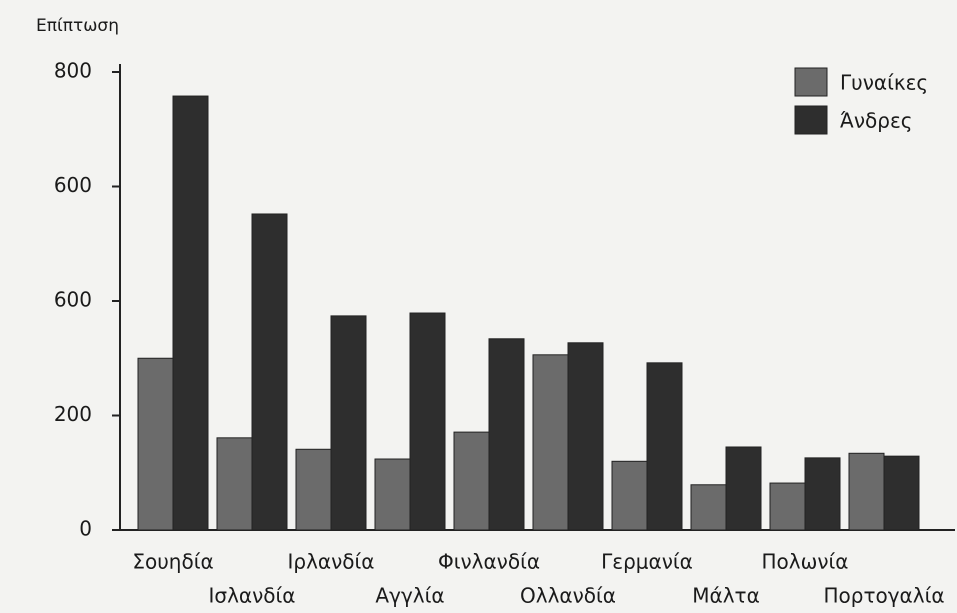 This screenshot has height=613, width=957. I want to click on y-axis-label: Επίπτωση, so click(77, 26).